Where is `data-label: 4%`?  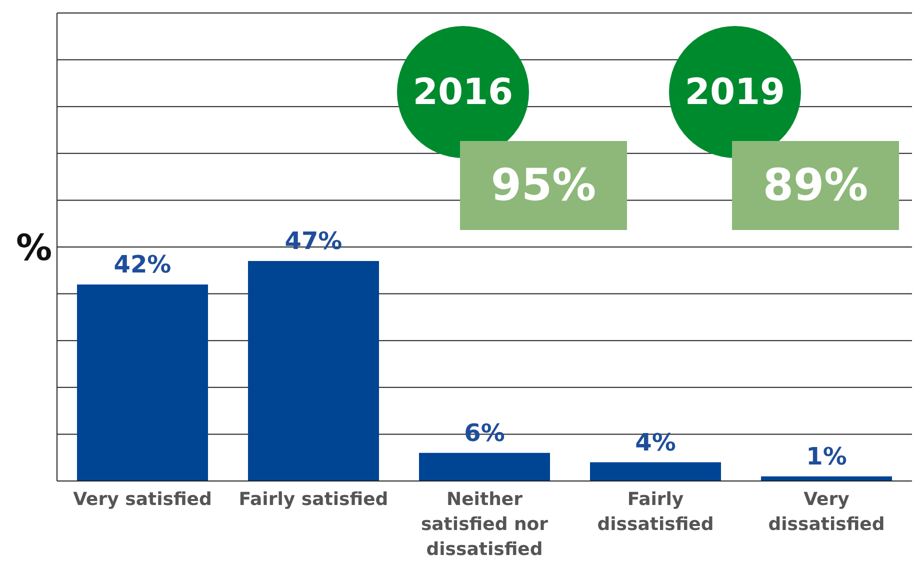 data-label: 4% is located at coordinates (655, 442).